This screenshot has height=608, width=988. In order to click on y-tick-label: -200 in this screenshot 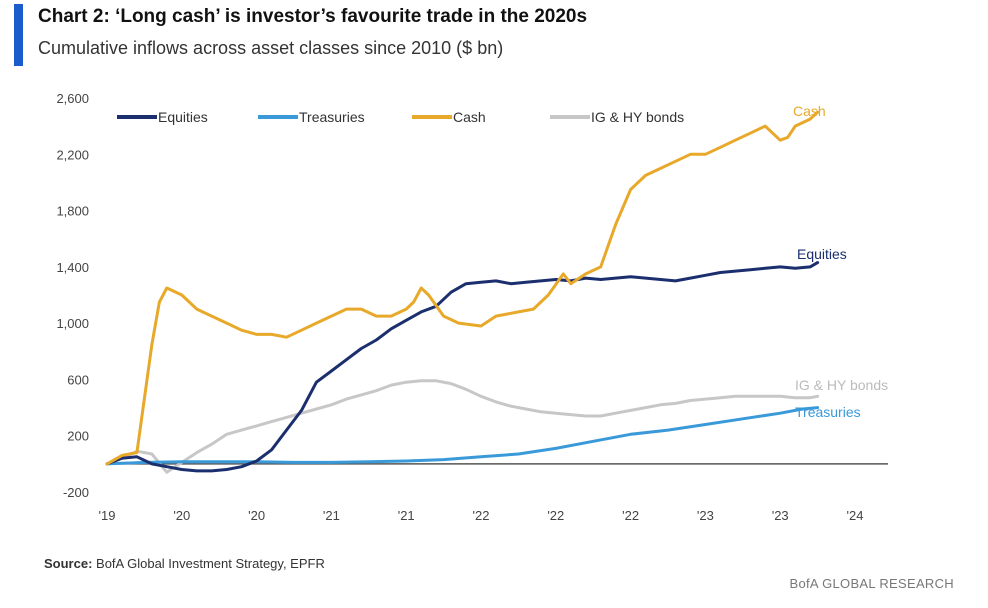, I will do `click(76, 492)`.